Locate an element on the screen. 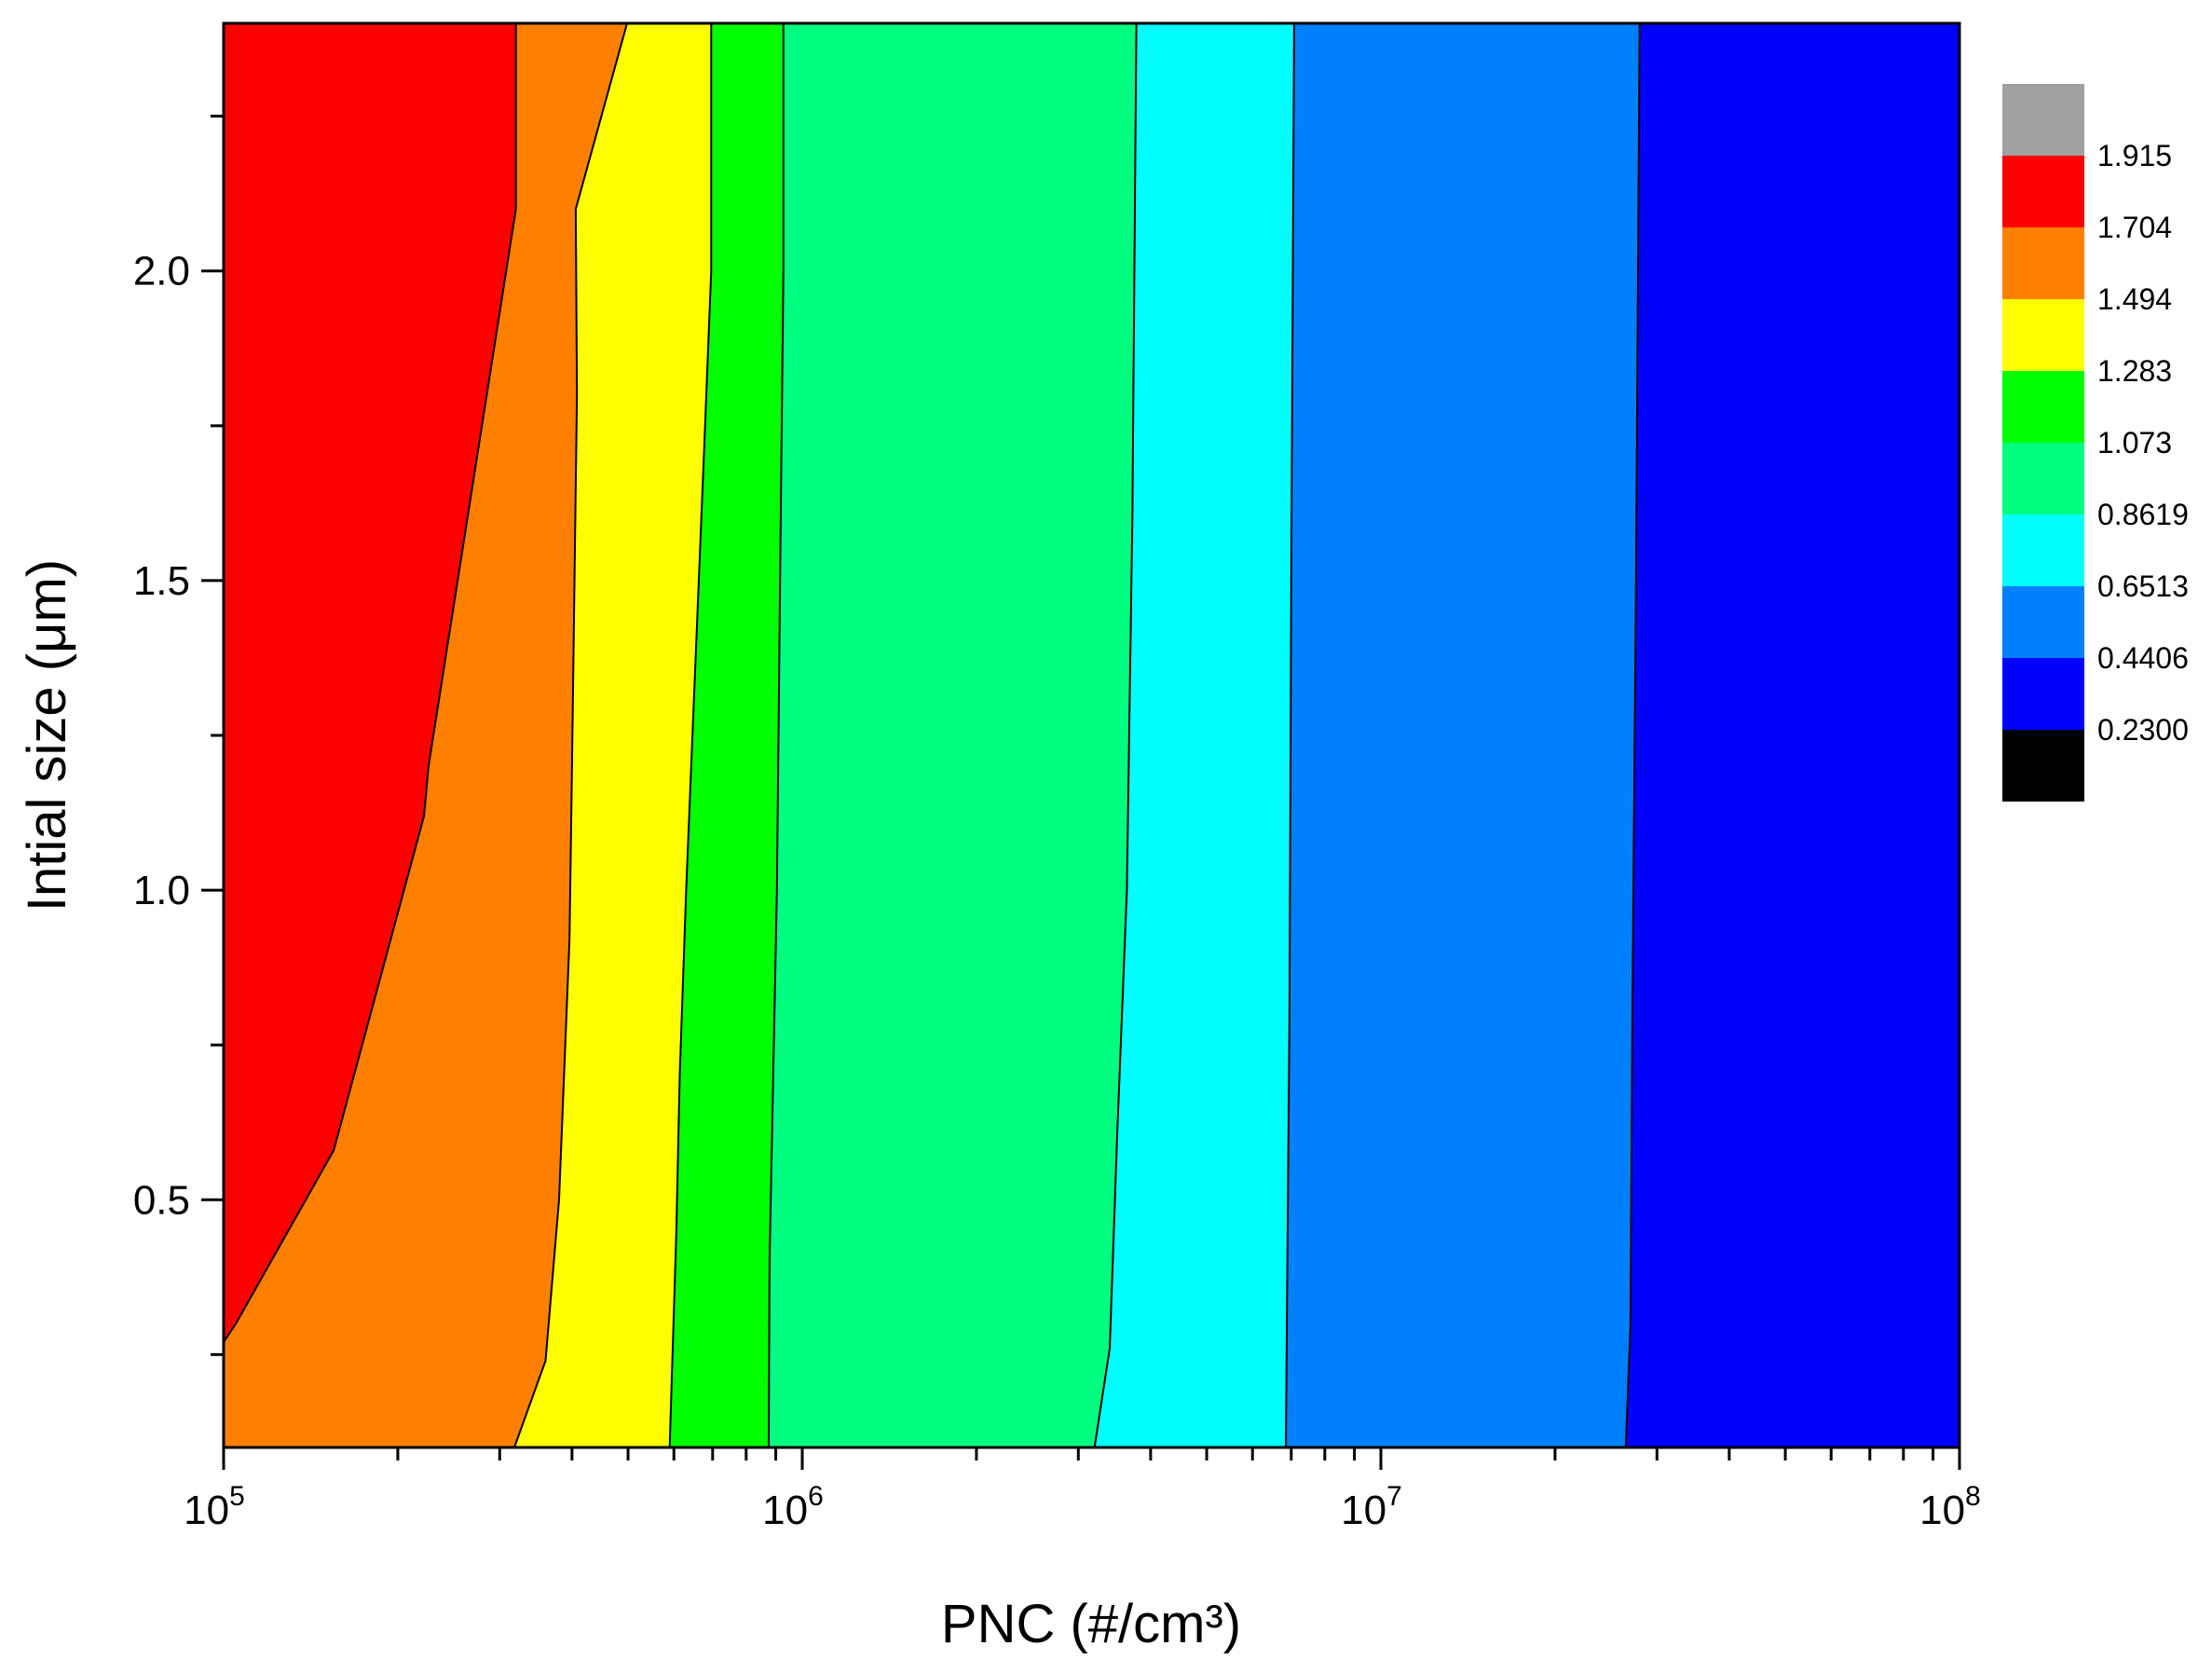  contour-line-0.6513 is located at coordinates (1290, 735).